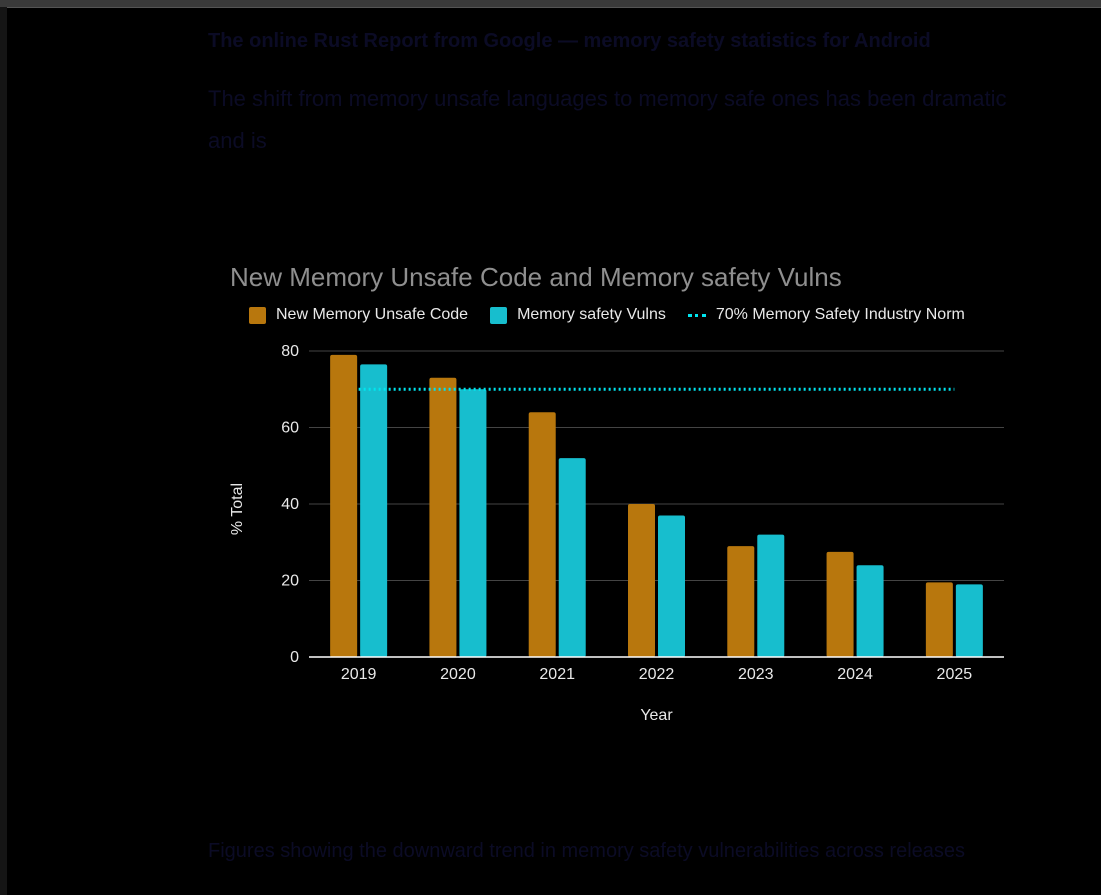  I want to click on x-tick-label: 2022, so click(657, 674).